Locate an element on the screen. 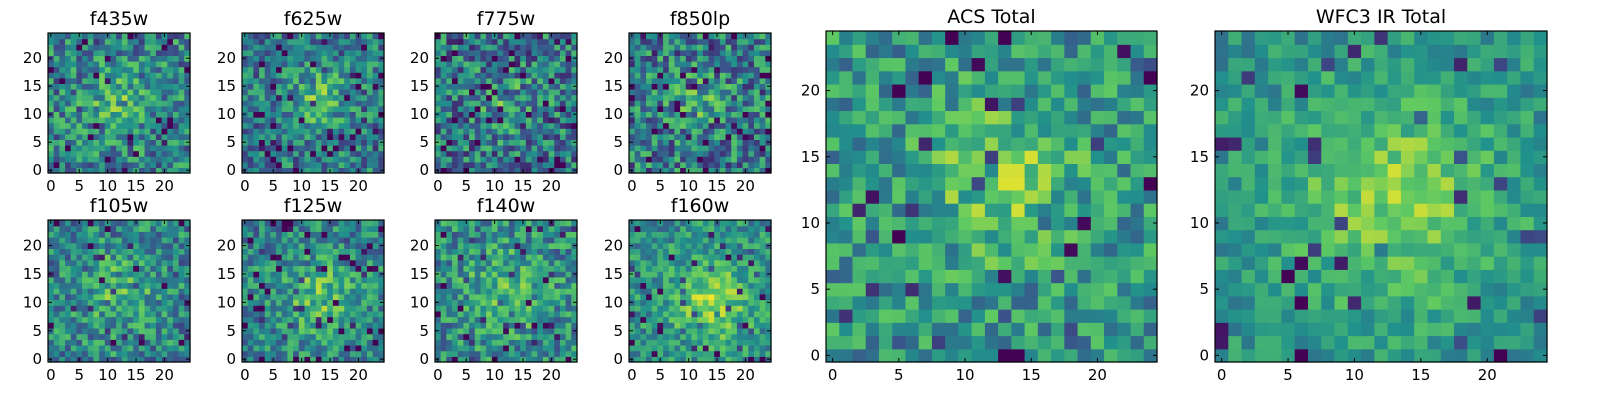 This screenshot has width=1600, height=400. x-tick-label: 5 is located at coordinates (273, 375).